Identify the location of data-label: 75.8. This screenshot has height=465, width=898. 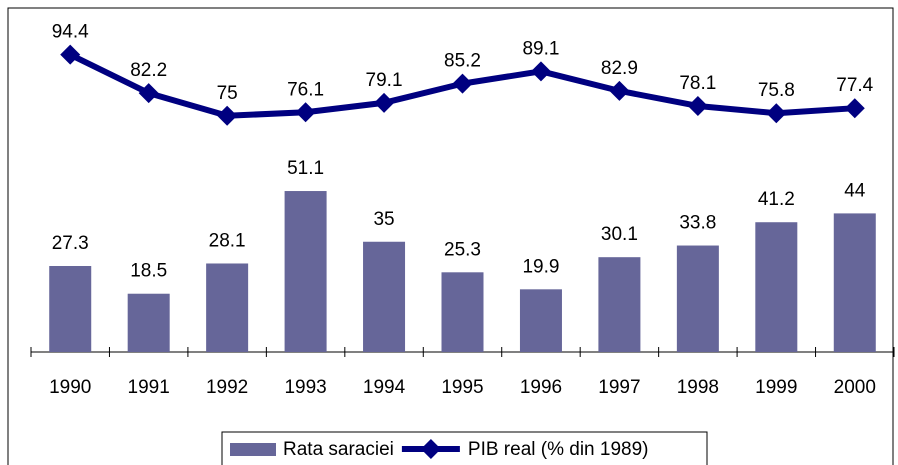
(776, 90).